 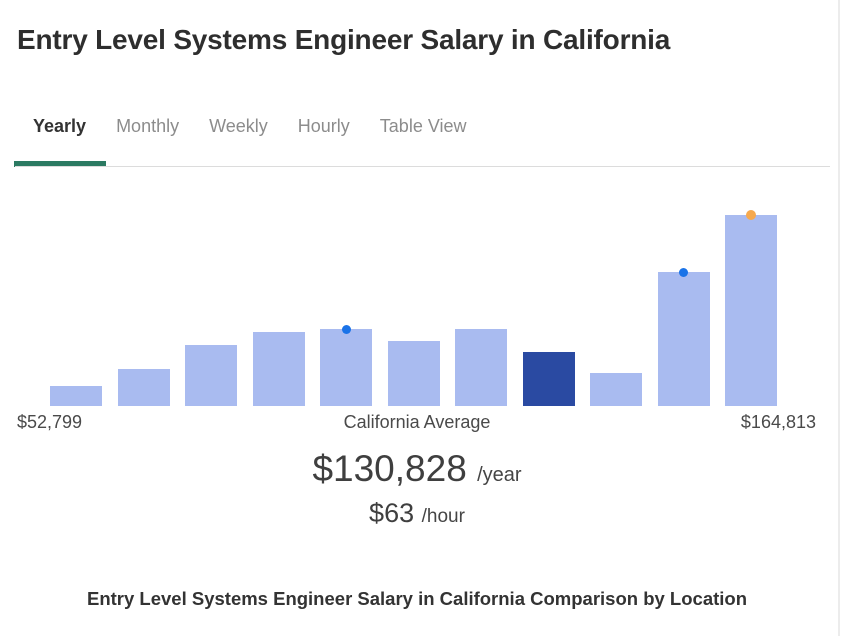 What do you see at coordinates (238, 126) in the screenshot?
I see `tab-weekly: Weekly` at bounding box center [238, 126].